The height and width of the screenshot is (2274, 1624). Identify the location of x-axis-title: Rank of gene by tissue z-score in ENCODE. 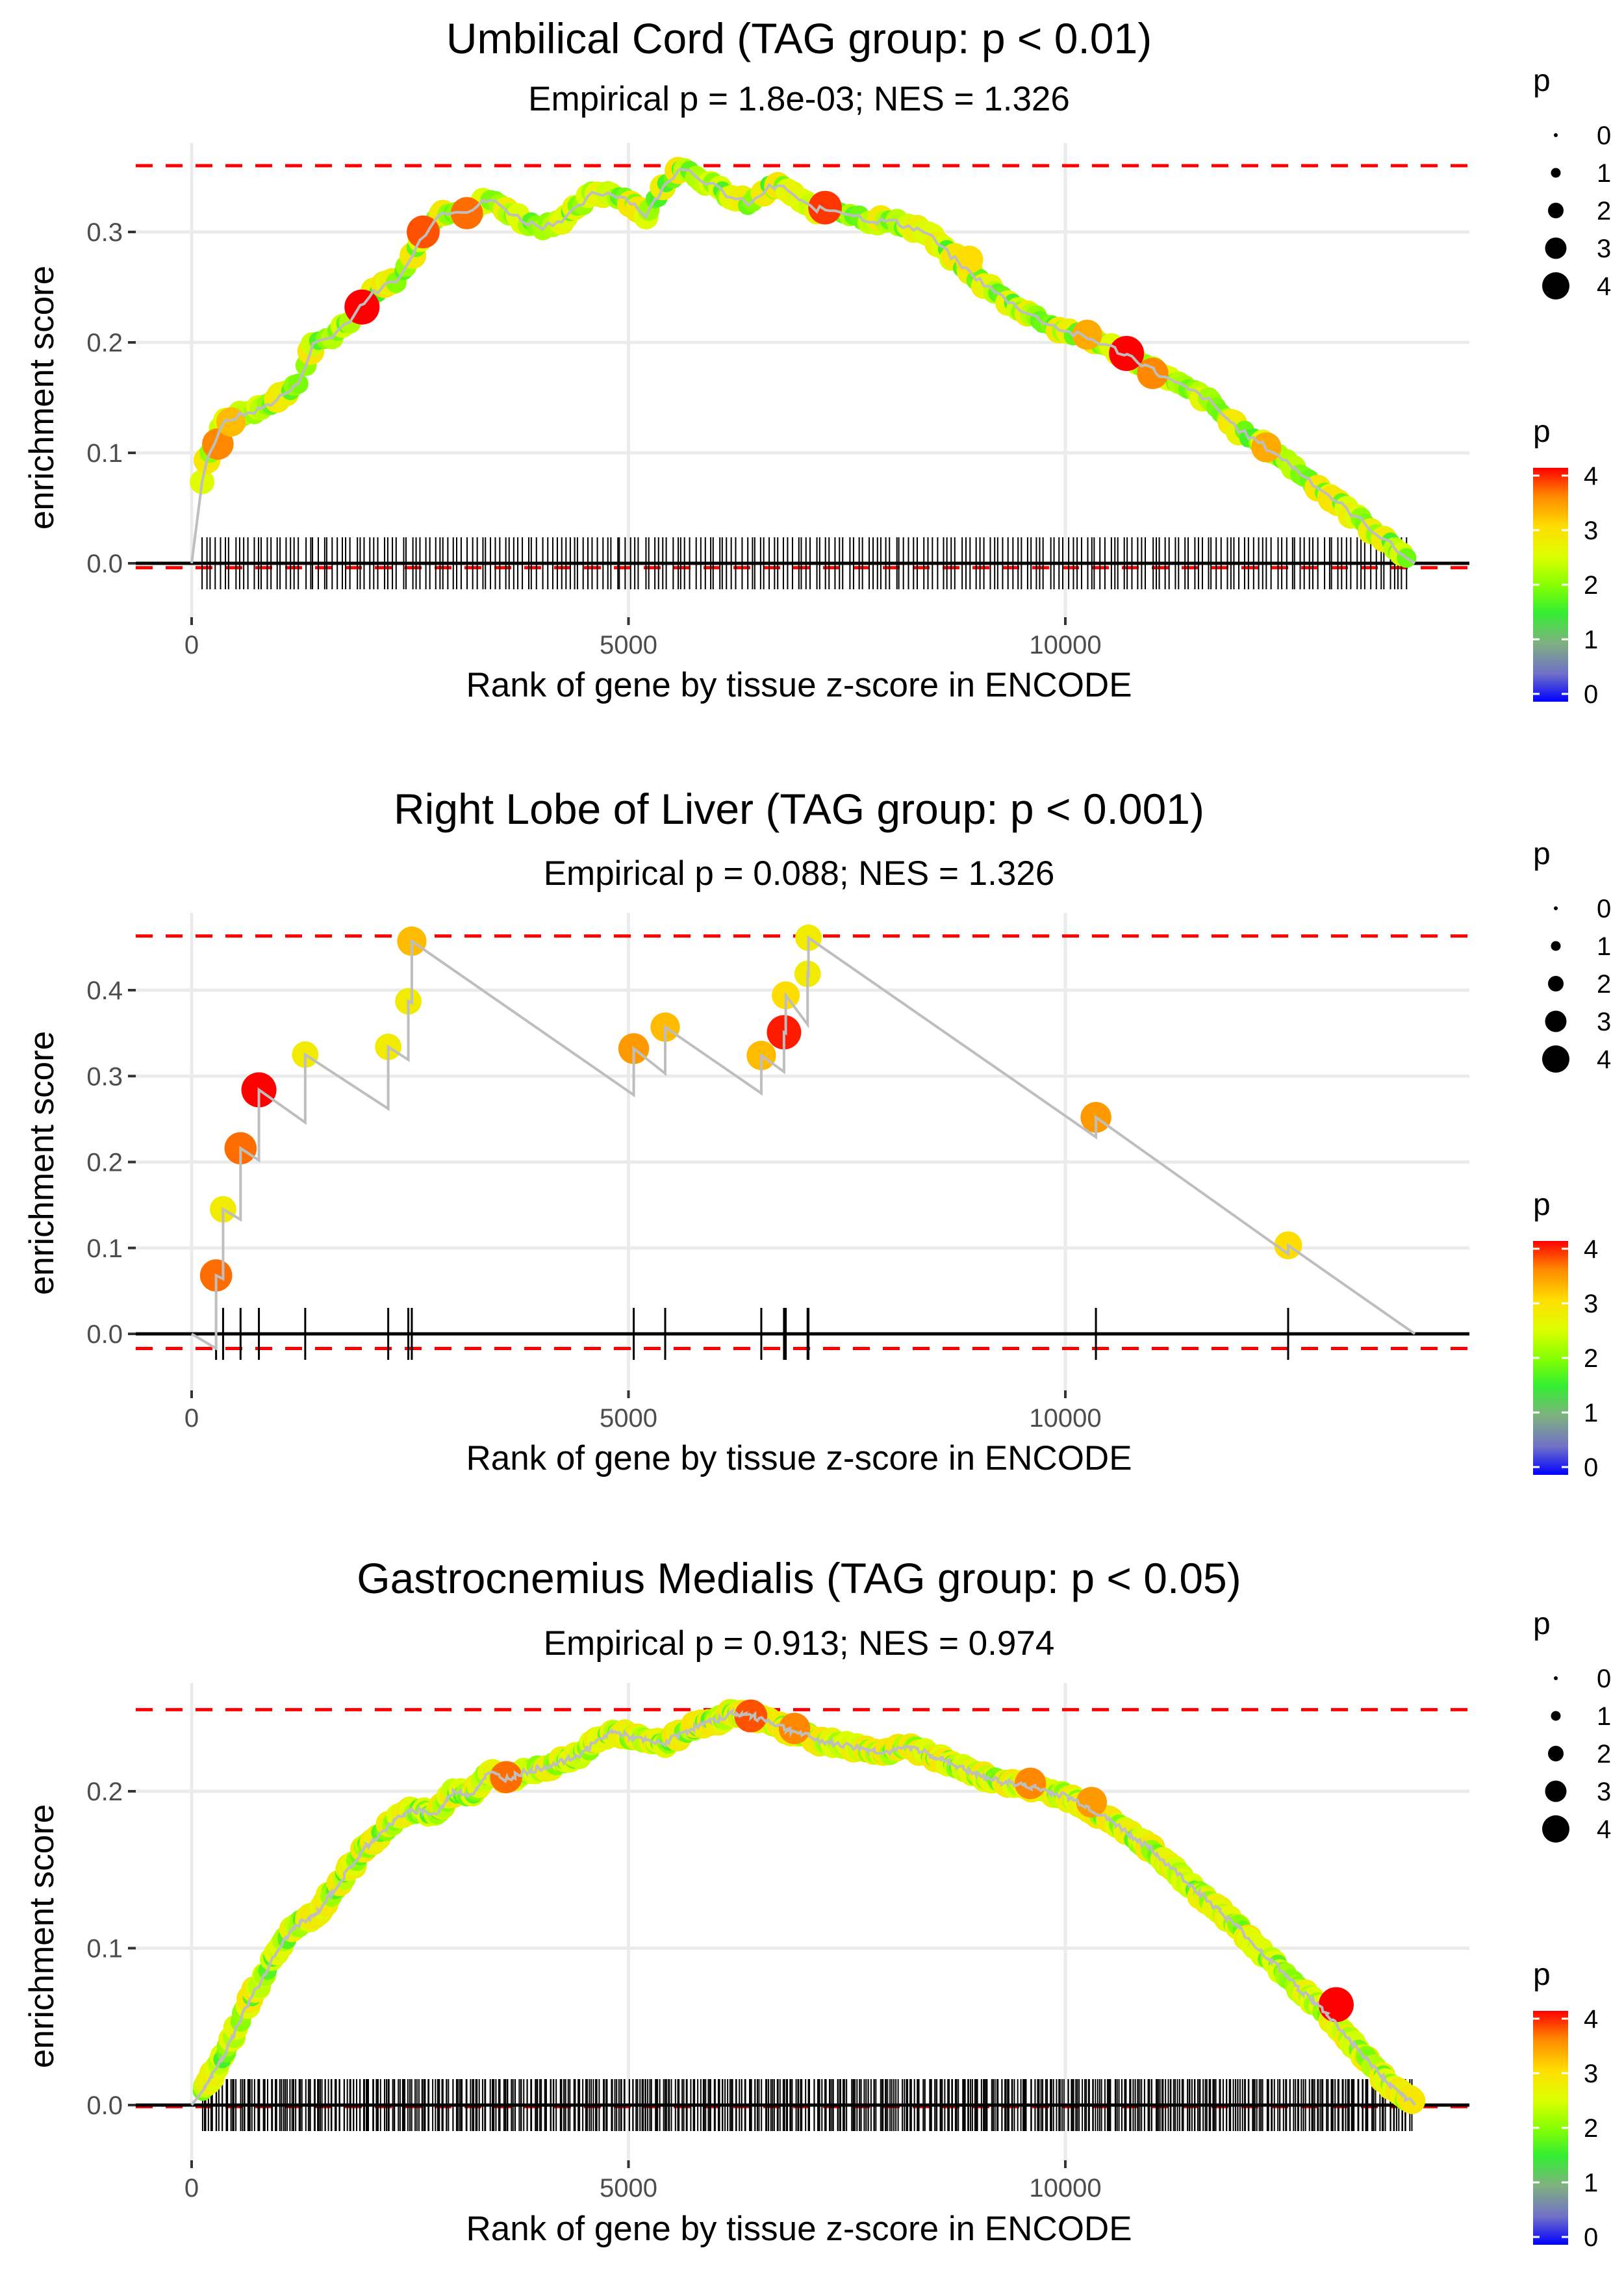
(799, 2229).